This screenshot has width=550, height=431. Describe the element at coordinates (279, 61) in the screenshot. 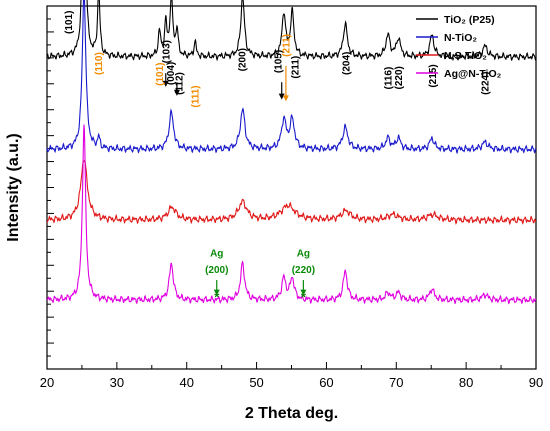

I see `peak-label: (105)` at that location.